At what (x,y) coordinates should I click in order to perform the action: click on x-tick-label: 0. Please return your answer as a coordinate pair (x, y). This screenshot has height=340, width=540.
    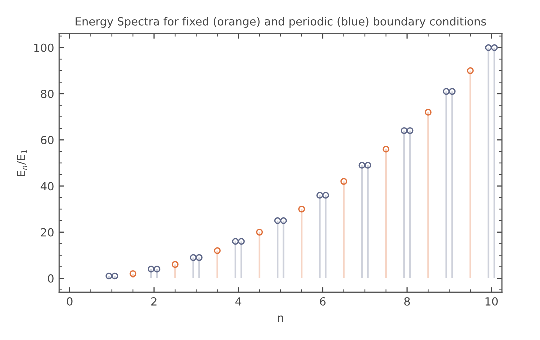
    Looking at the image, I should click on (70, 301).